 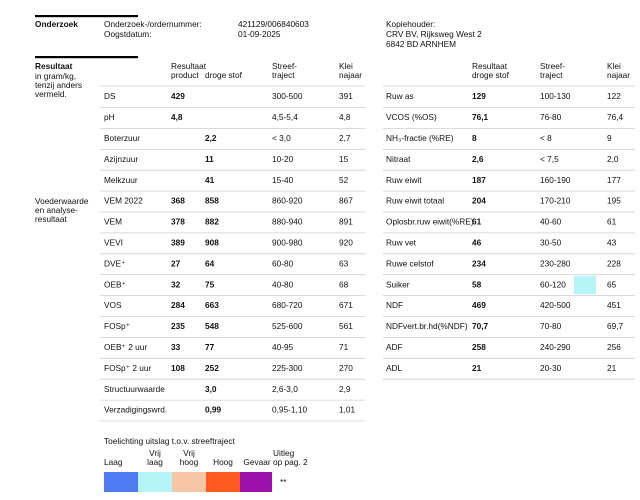 What do you see at coordinates (344, 347) in the screenshot?
I see `cell-reference: 71` at bounding box center [344, 347].